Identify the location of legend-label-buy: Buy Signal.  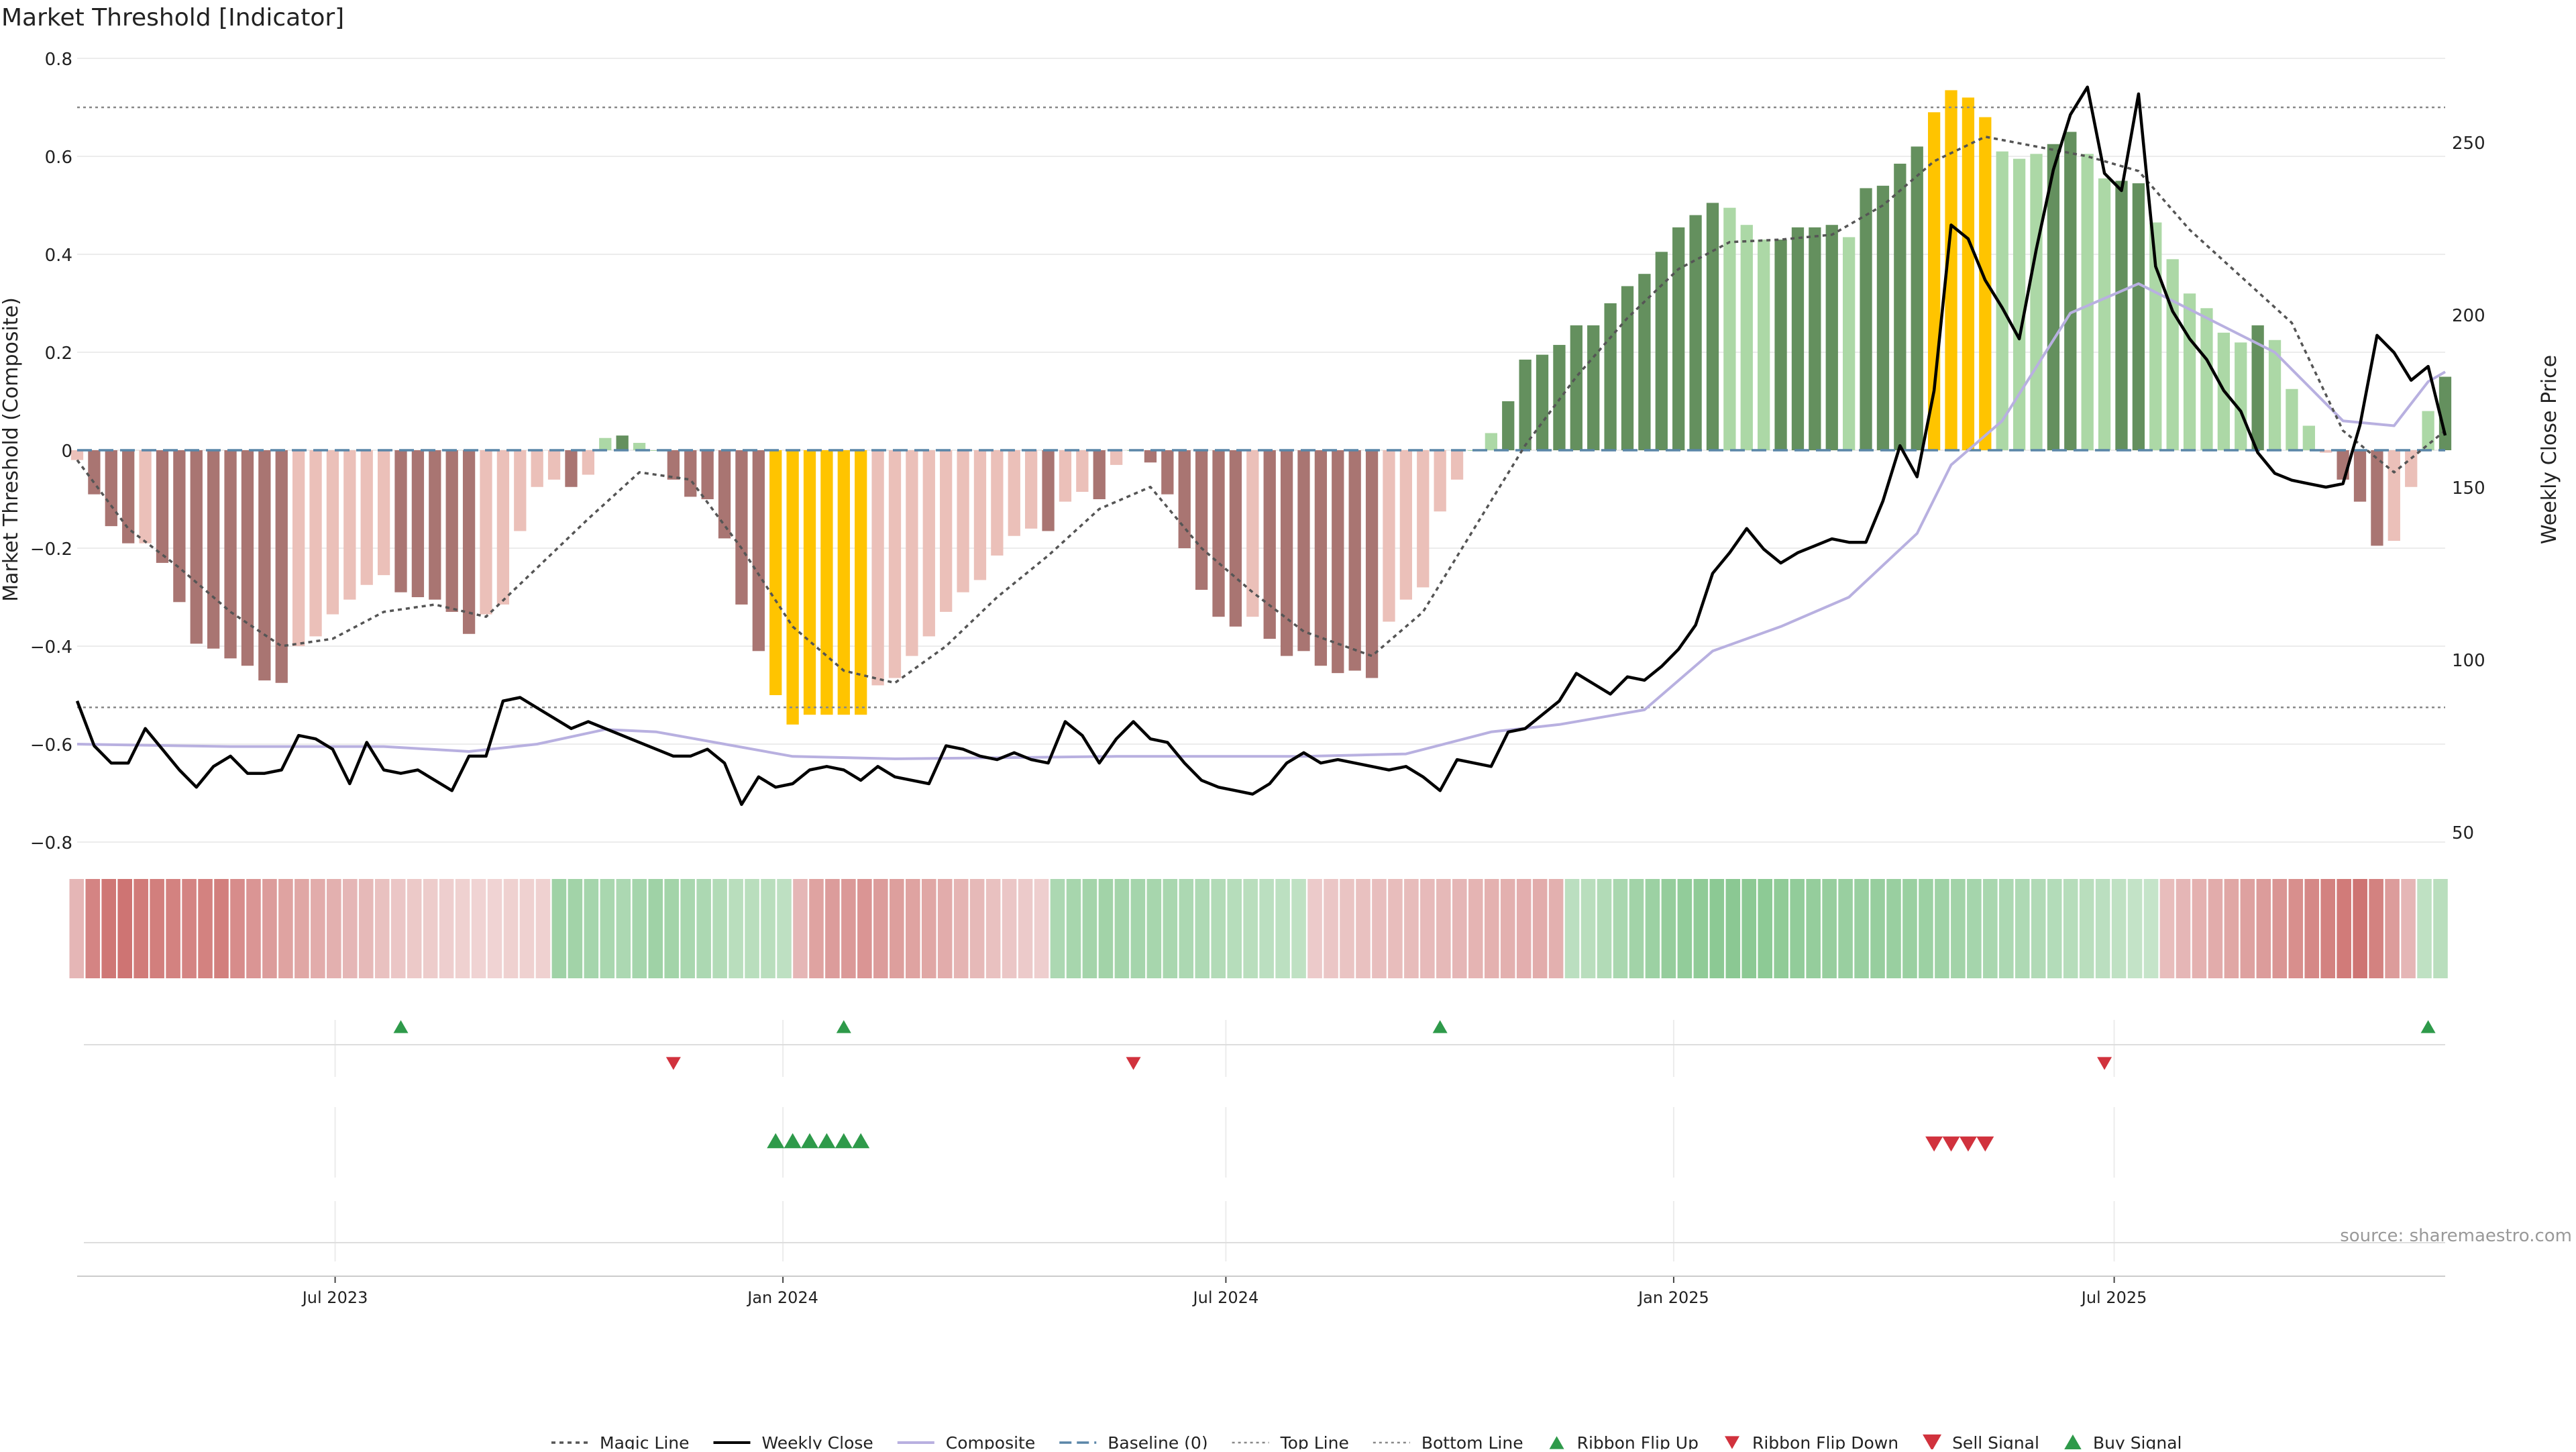
(2137, 1441).